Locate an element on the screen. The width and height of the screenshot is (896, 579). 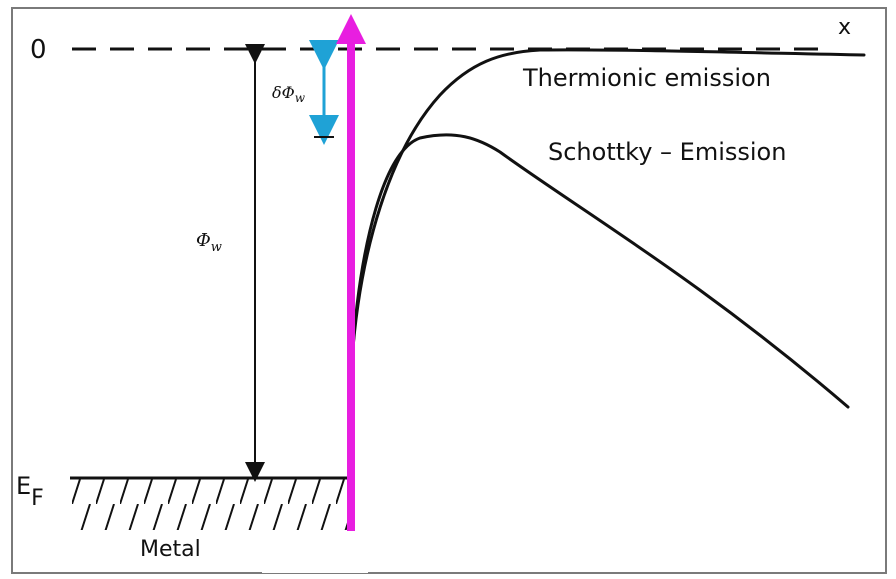
metal-label: Metal is located at coordinates (170, 549).